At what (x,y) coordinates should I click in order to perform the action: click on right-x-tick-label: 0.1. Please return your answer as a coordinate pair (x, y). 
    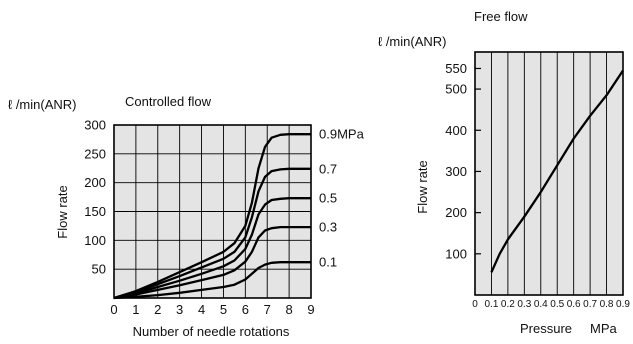
    Looking at the image, I should click on (491, 304).